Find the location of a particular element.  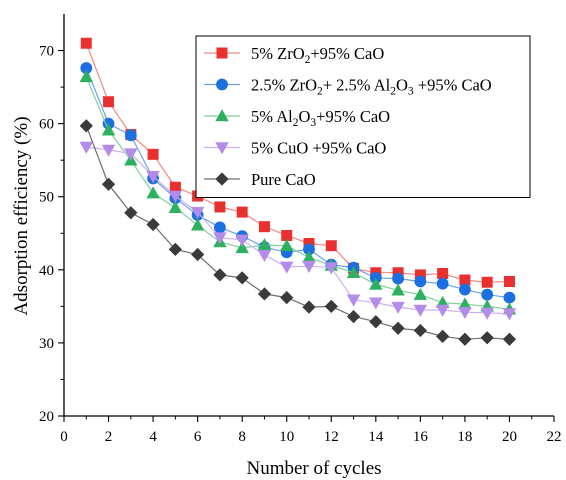

legend-entry: 2.5% ZrO2+ 2.5% Al2O3 +95% CaO is located at coordinates (348, 87).